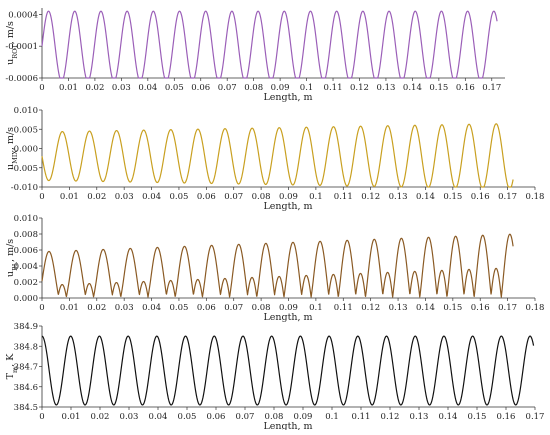  I want to click on y-label-subscript: BL, so click(15, 266).